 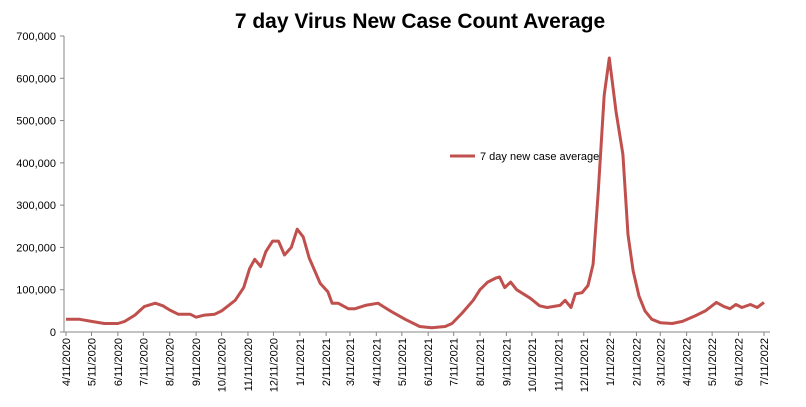 I want to click on x-tick-label: 2/11/2022, so click(x=637, y=362).